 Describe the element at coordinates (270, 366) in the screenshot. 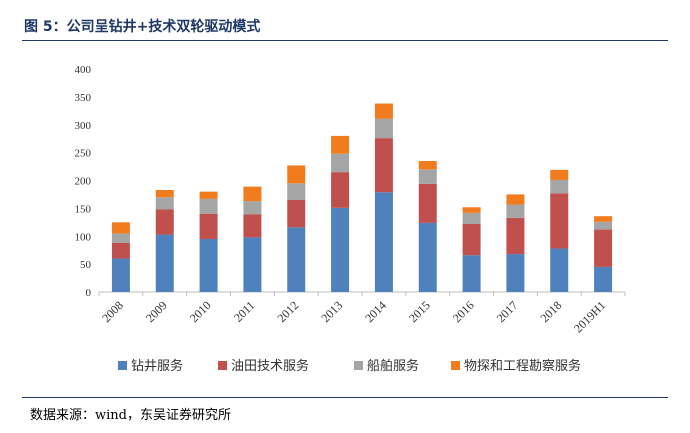

I see `legend-label: 油田技术服务` at that location.